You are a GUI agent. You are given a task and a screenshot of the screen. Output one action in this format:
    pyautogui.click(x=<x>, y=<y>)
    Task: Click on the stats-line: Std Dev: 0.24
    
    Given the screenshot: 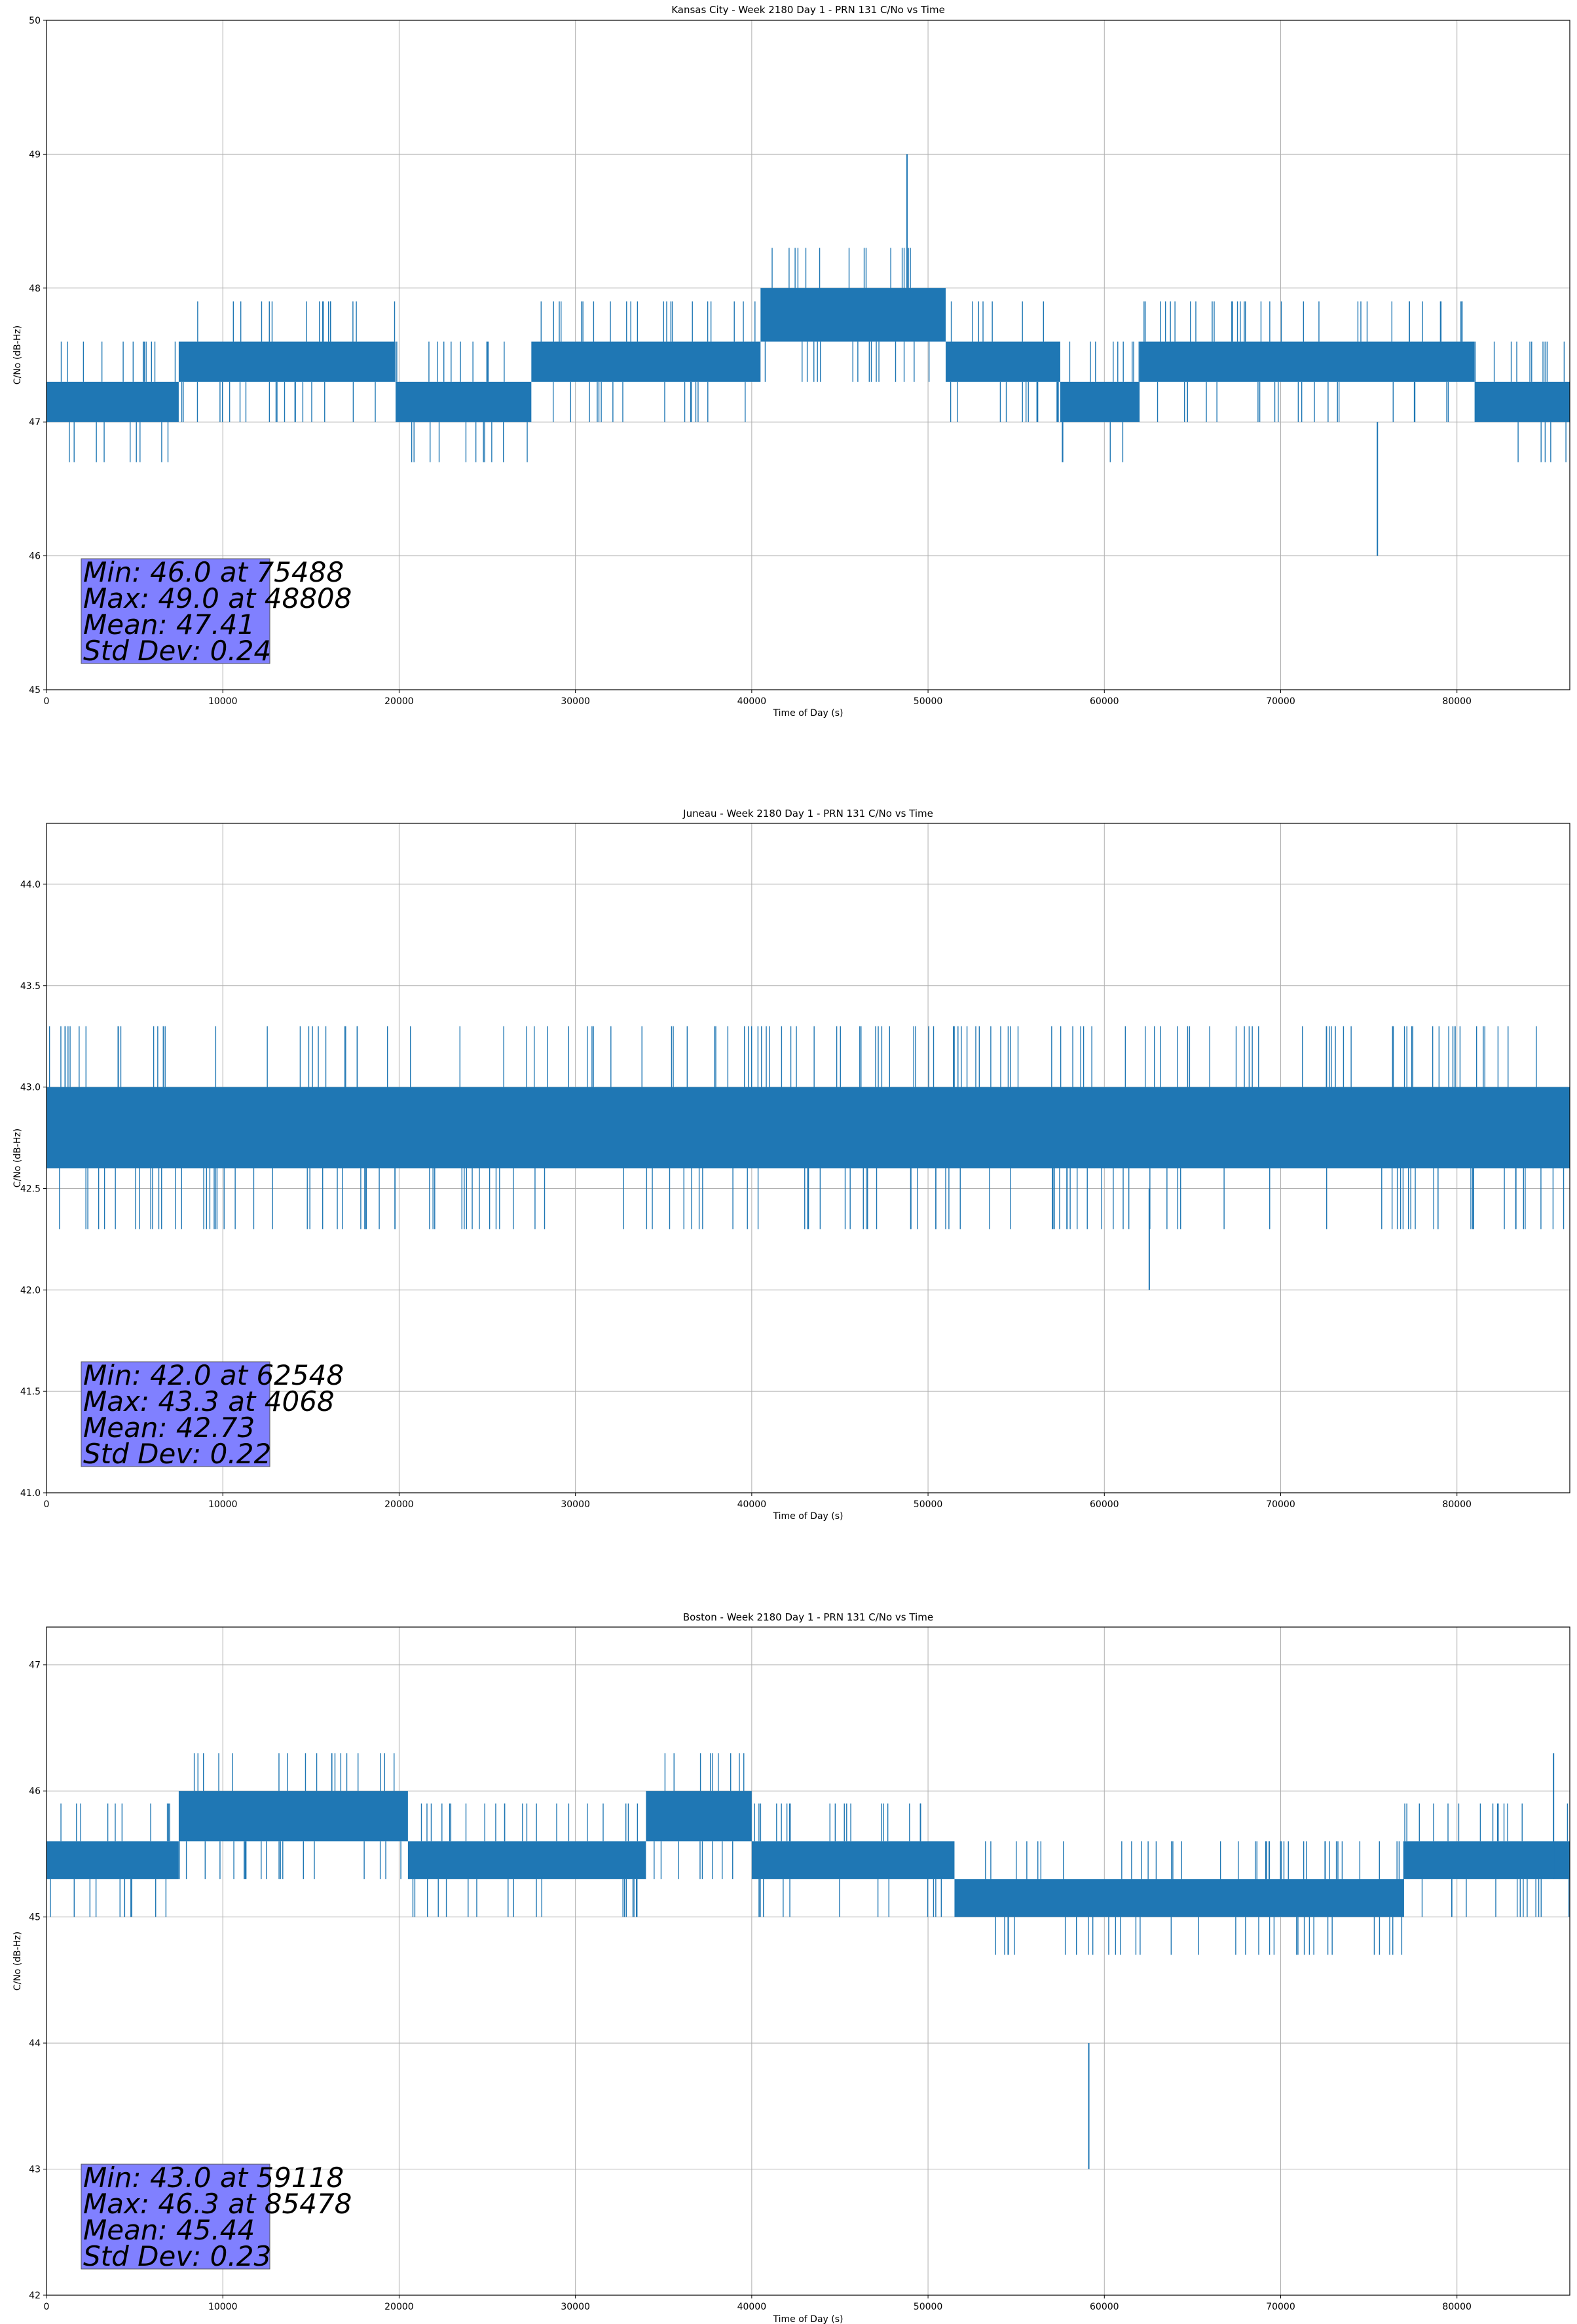 What is the action you would take?
    pyautogui.click(x=177, y=651)
    